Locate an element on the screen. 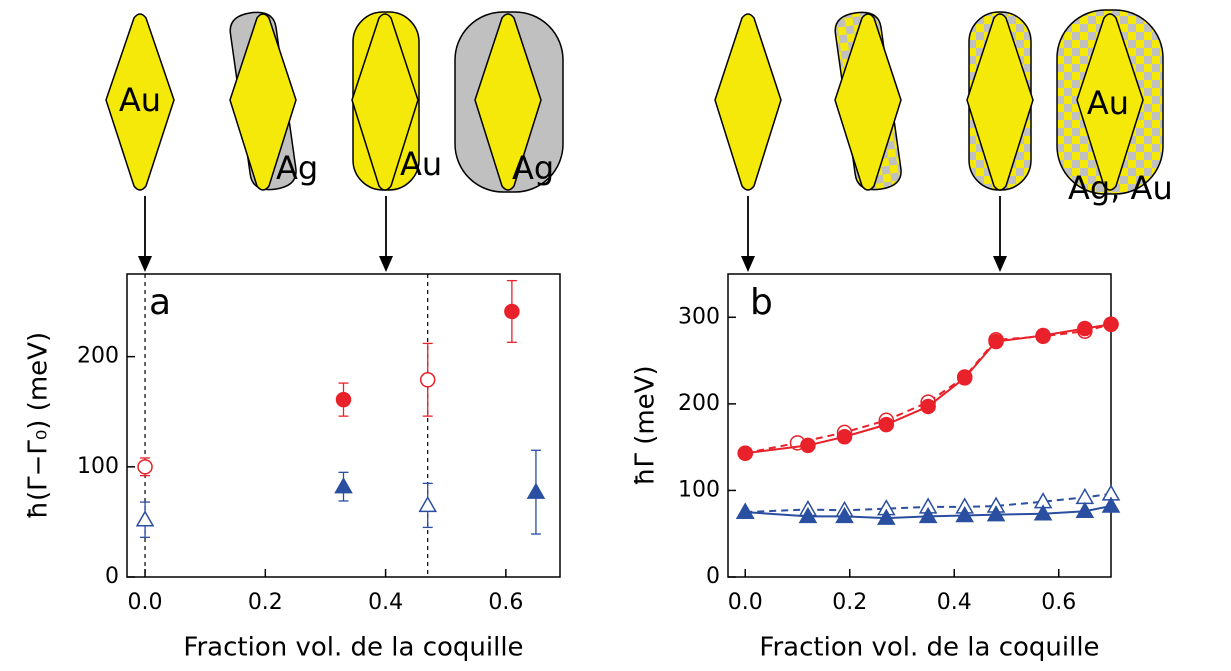  illustration-b: Au Ag, Au is located at coordinates (943, 140).